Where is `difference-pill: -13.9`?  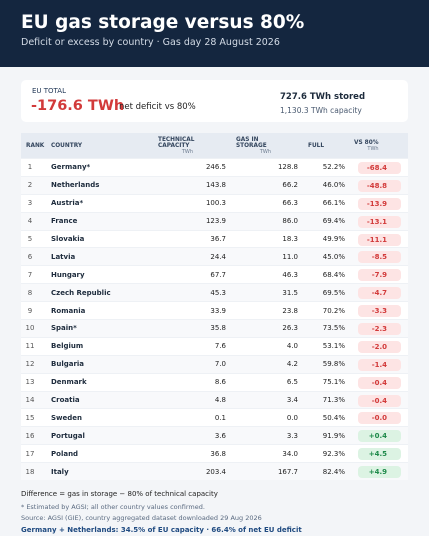 difference-pill: -13.9 is located at coordinates (379, 203).